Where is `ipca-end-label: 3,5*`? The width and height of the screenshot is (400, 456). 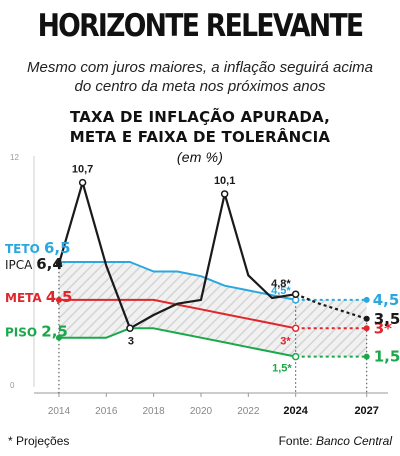 ipca-end-label: 3,5* is located at coordinates (387, 319).